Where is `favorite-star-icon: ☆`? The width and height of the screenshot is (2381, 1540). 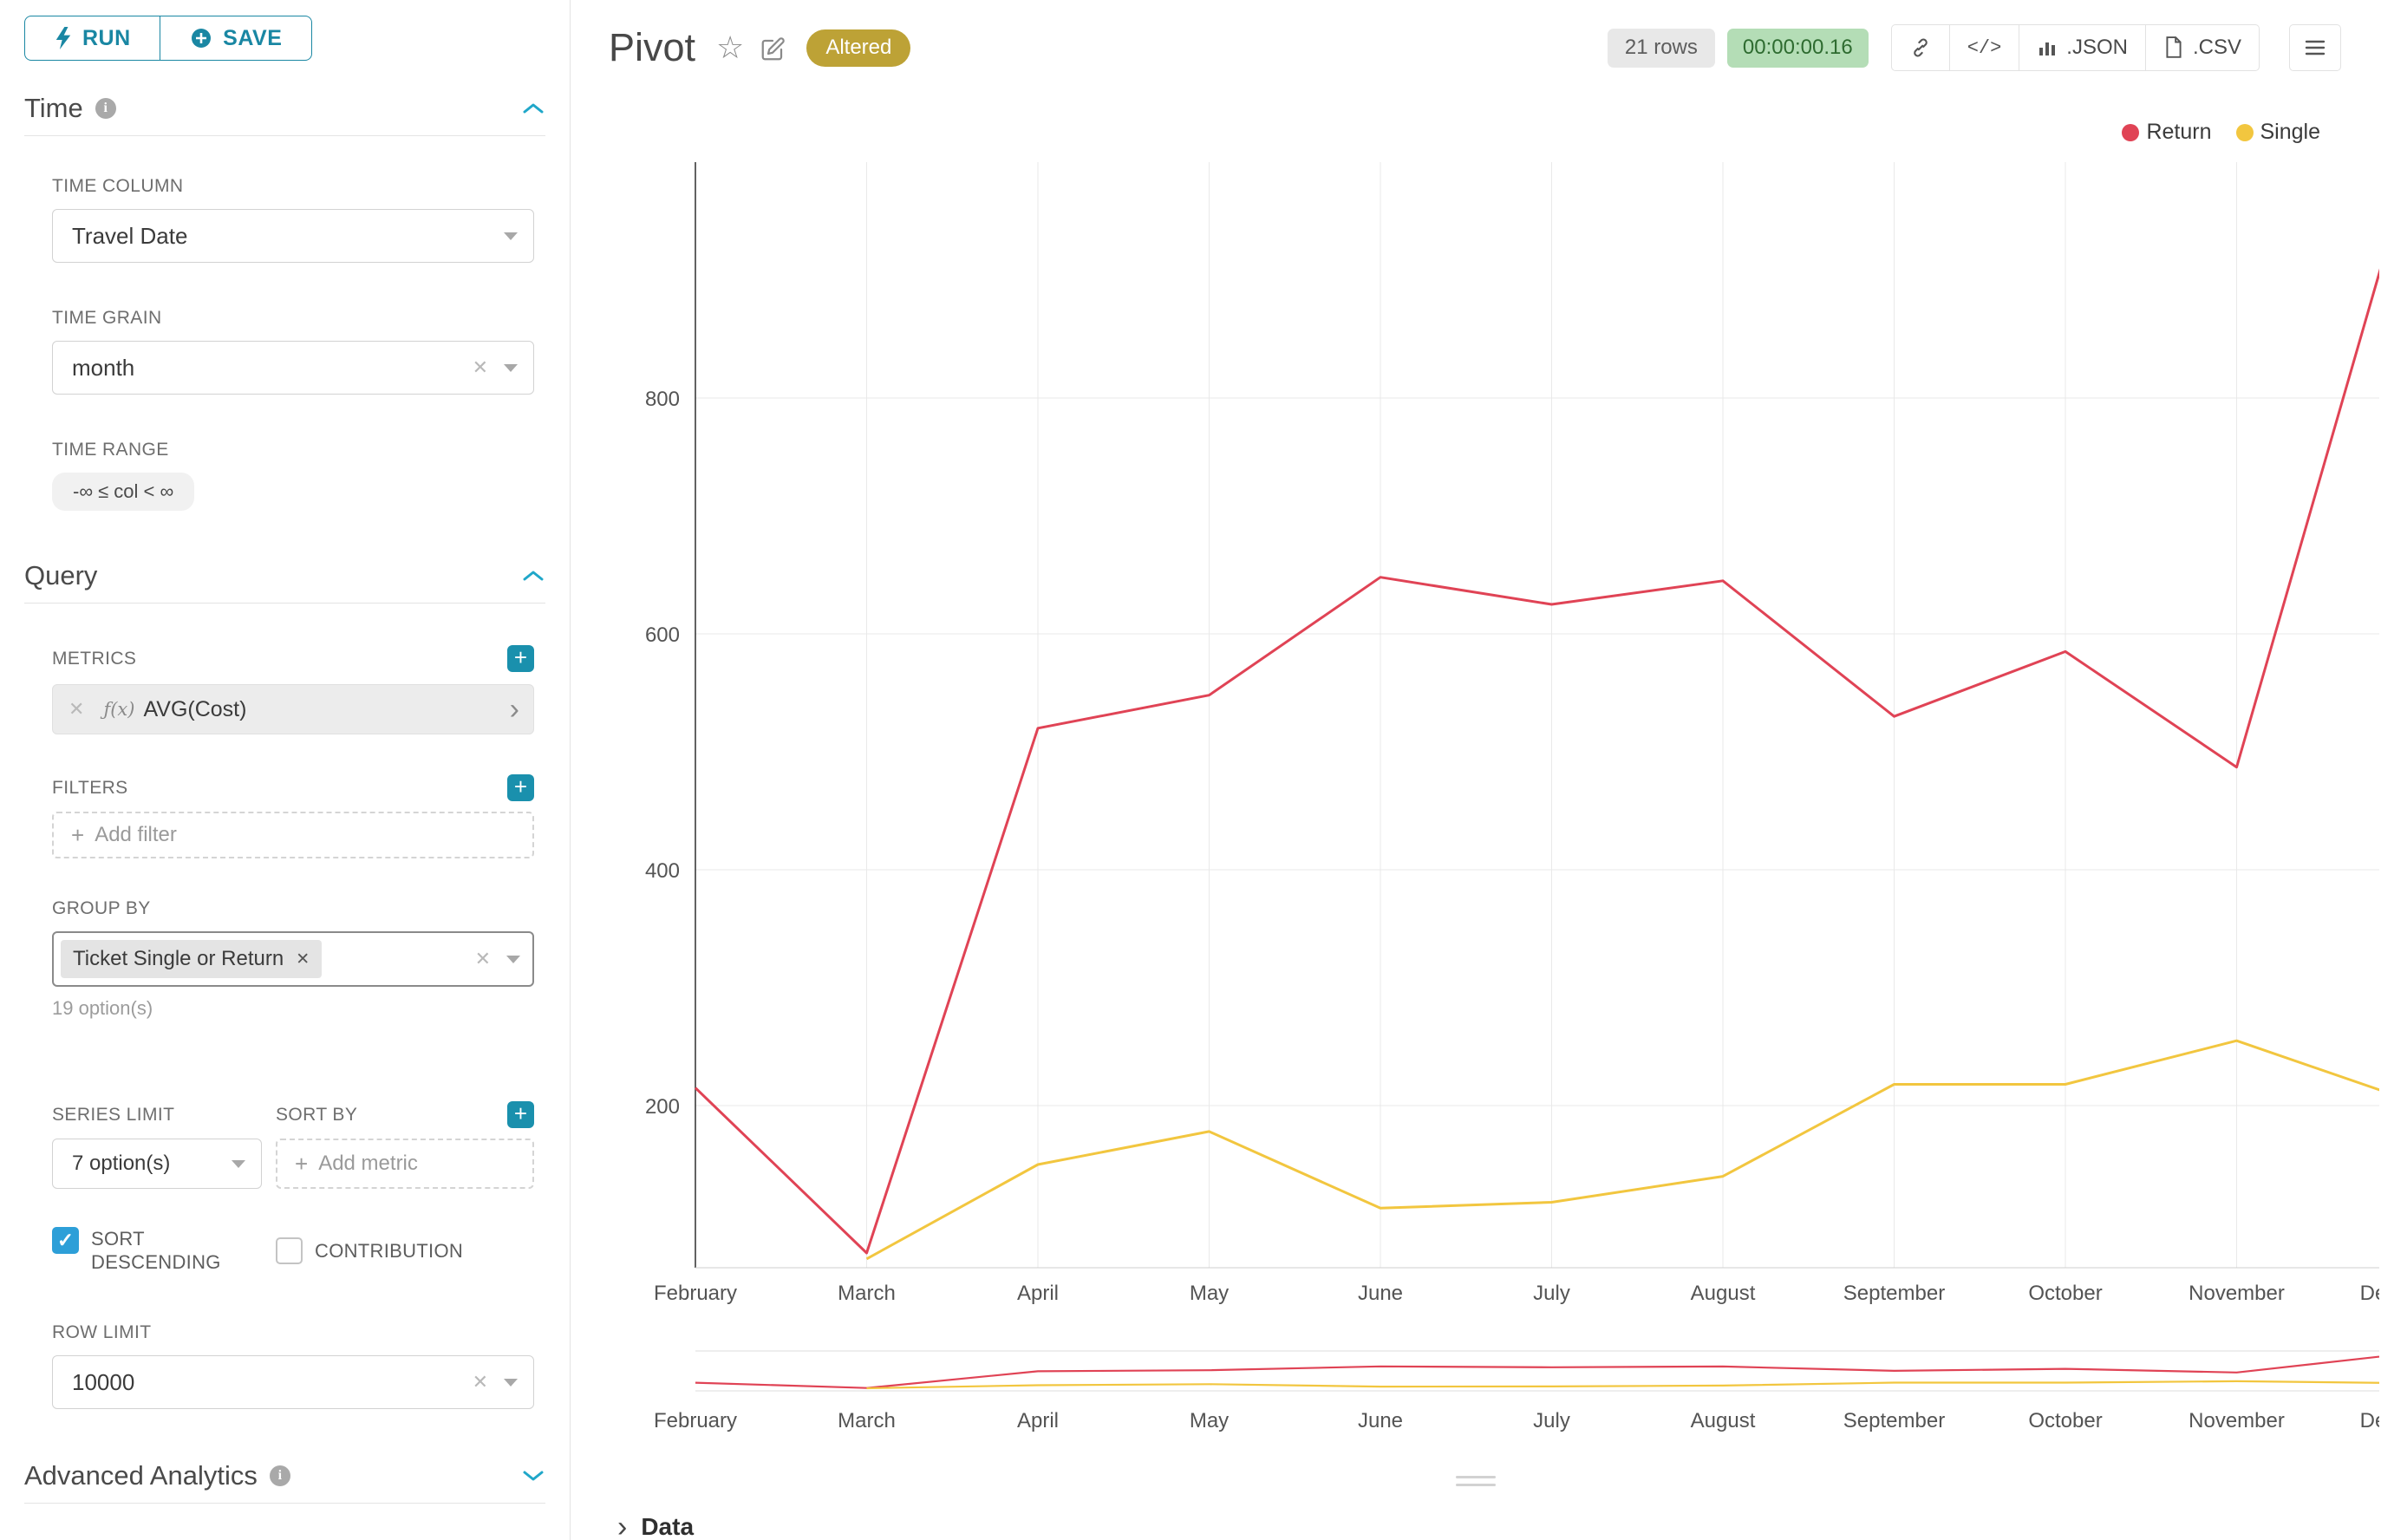 favorite-star-icon: ☆ is located at coordinates (730, 47).